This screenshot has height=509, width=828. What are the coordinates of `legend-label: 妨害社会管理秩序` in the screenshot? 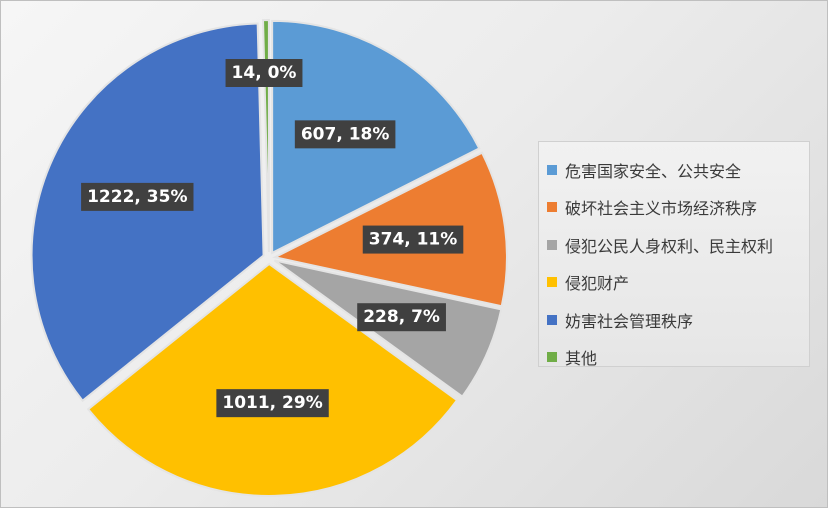 It's located at (629, 321).